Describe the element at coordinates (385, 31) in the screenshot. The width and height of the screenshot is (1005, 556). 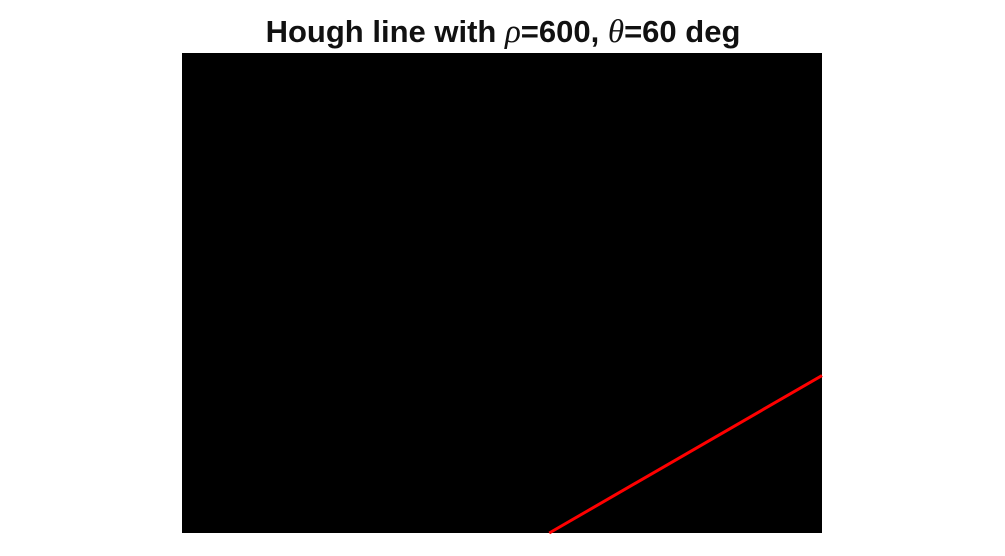
I see `title-prefix: Hough line with` at that location.